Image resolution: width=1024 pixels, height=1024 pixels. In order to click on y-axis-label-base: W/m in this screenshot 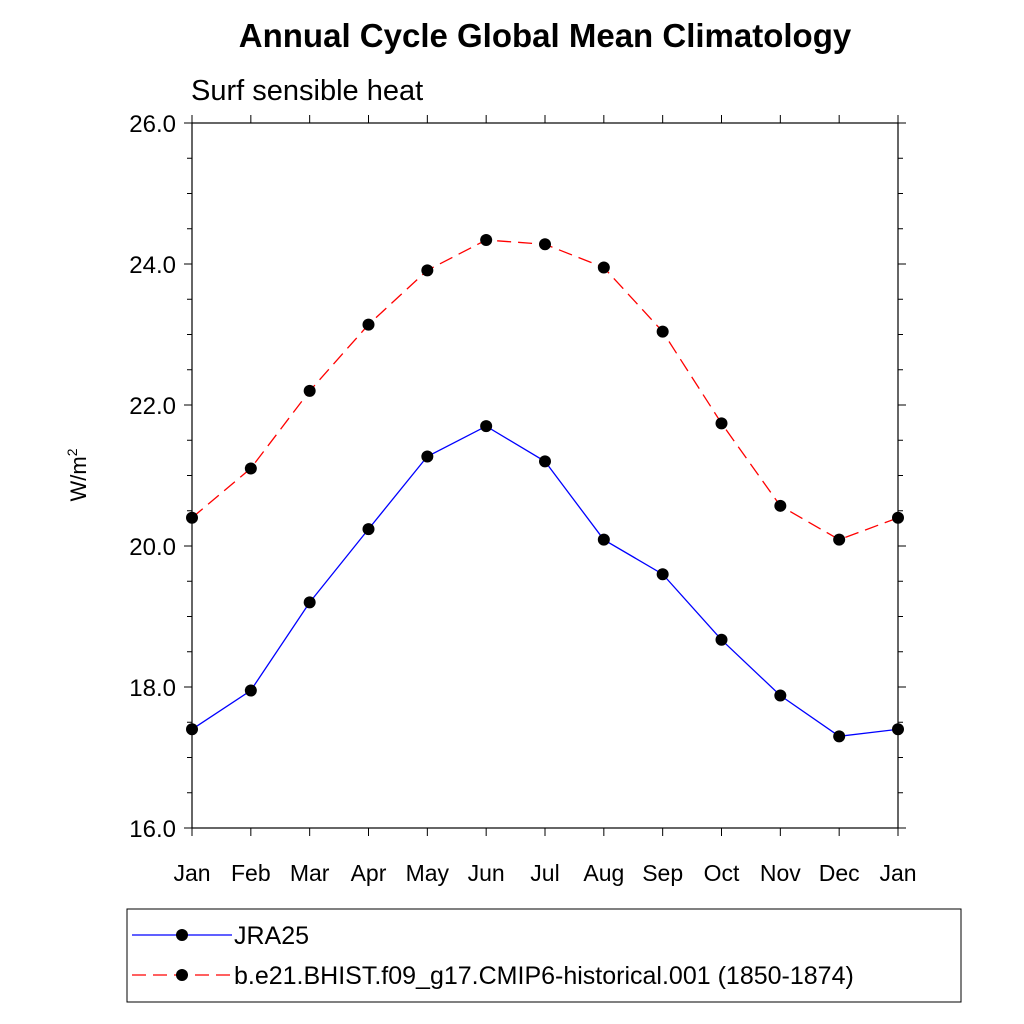, I will do `click(78, 478)`.